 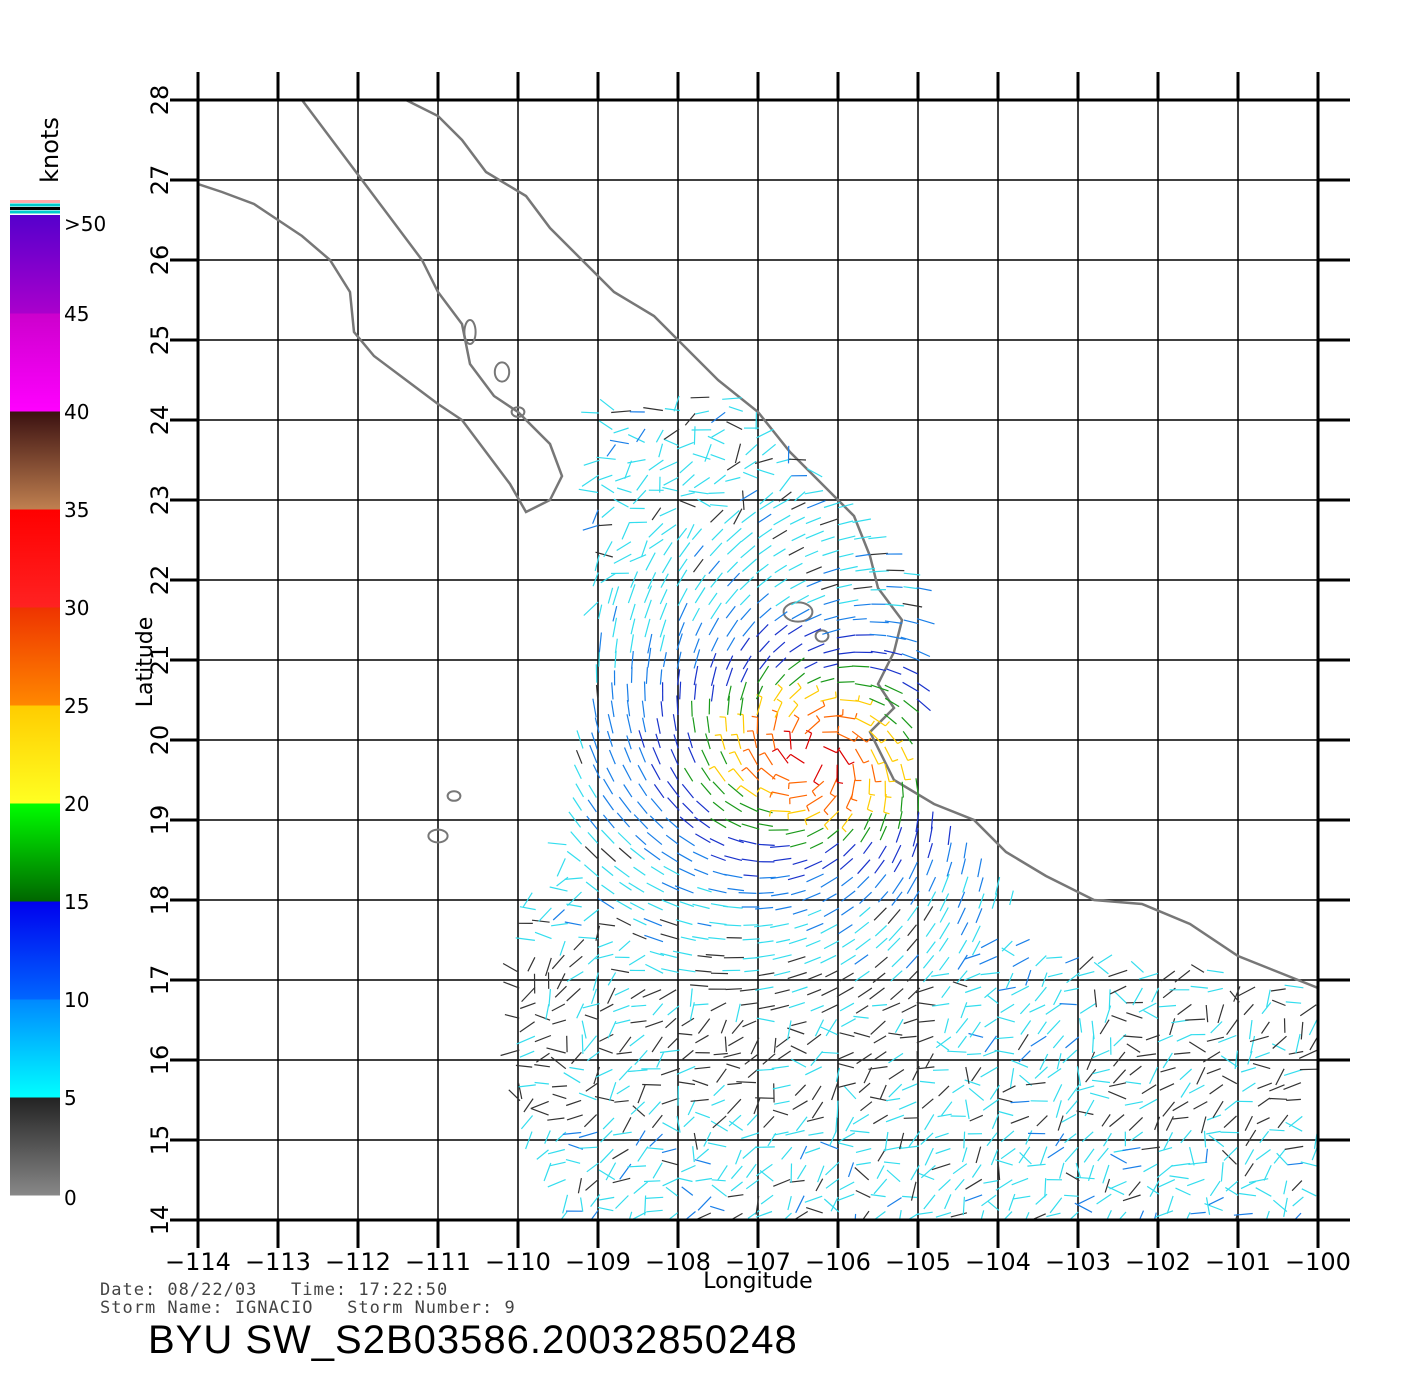 I want to click on island, so click(x=454, y=796).